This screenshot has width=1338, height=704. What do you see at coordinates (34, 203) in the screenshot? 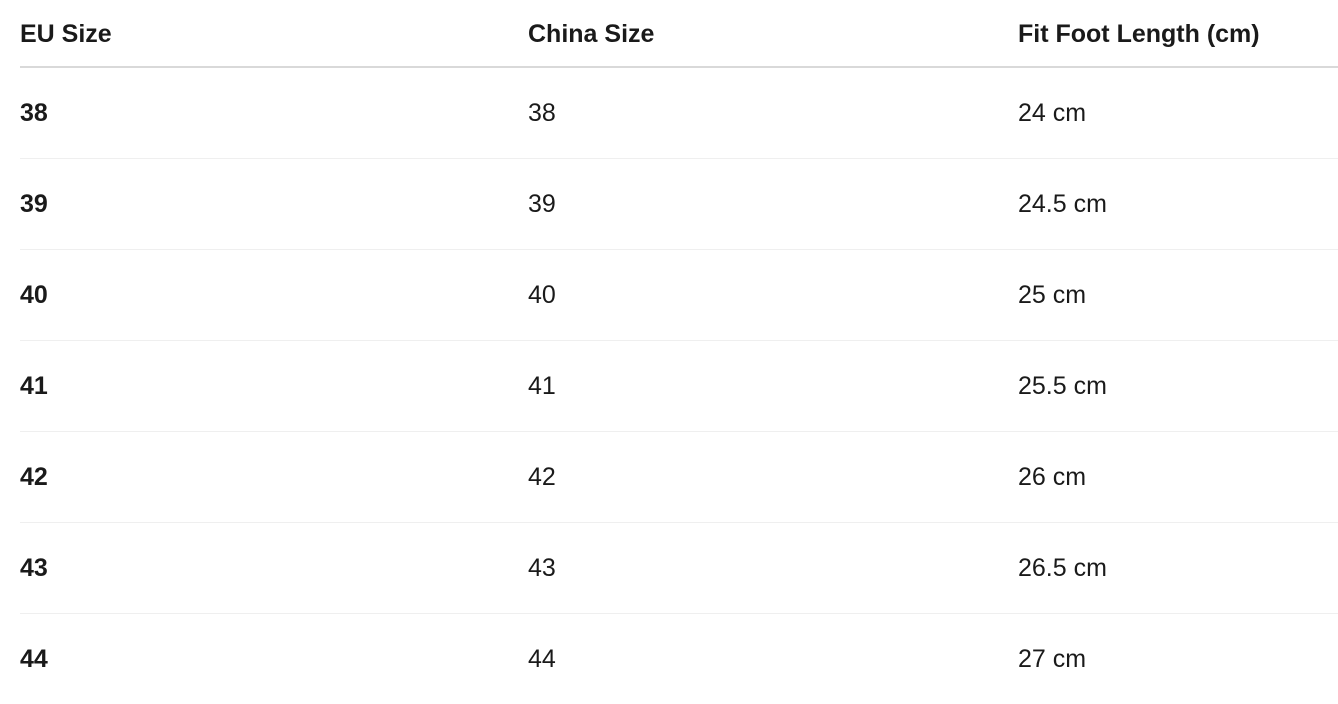
I see `eu-size-cell: 39` at bounding box center [34, 203].